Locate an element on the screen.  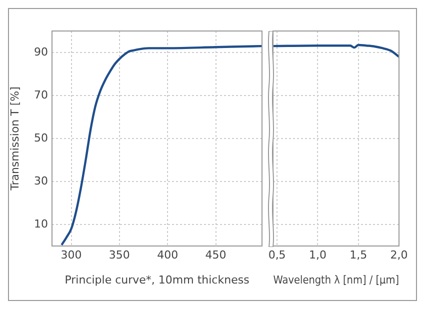
x-tick-label: 350 is located at coordinates (119, 255).